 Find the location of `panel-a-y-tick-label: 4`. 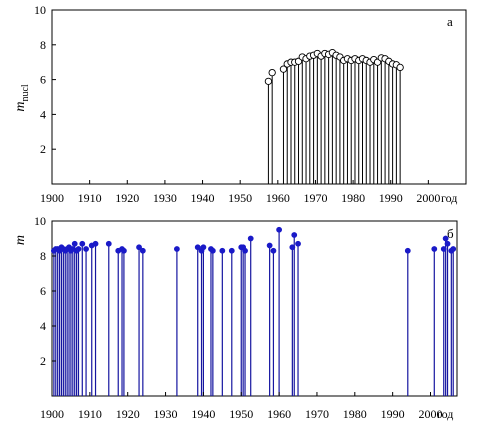

panel-a-y-tick-label: 4 is located at coordinates (43, 114).